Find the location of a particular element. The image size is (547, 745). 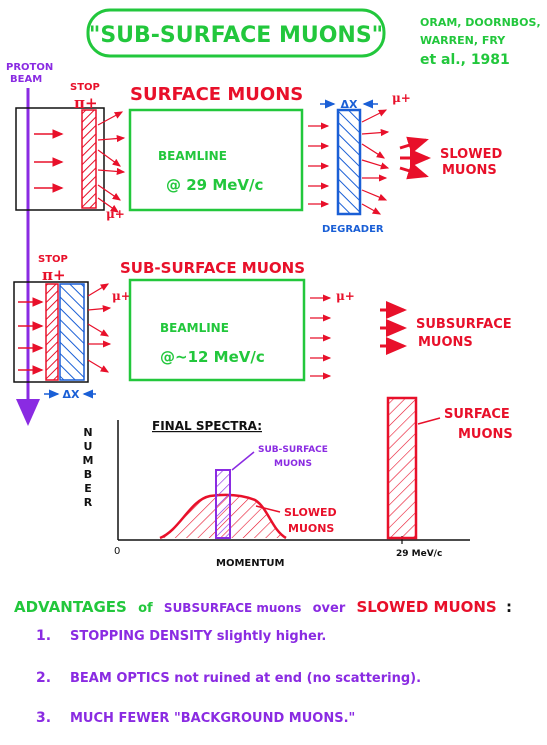

advantage-2-number: 2. is located at coordinates (43, 678).